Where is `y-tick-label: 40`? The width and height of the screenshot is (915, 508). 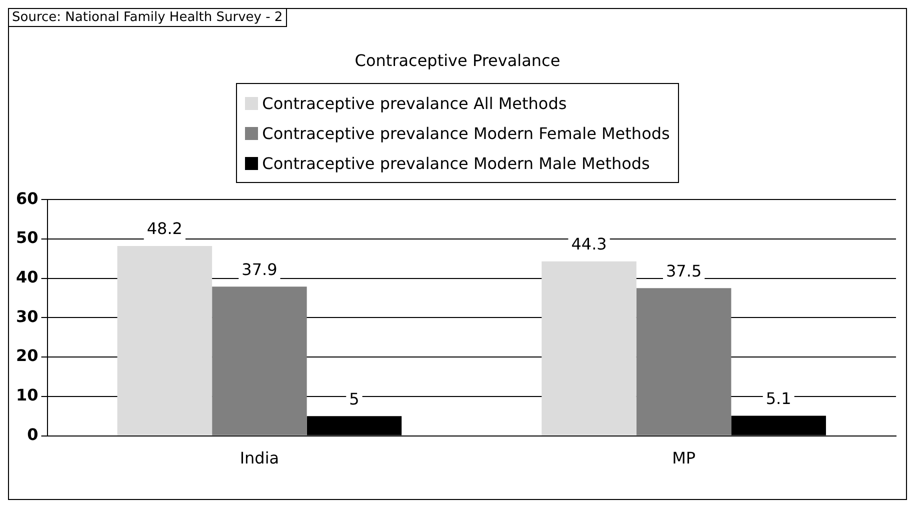 y-tick-label: 40 is located at coordinates (27, 276).